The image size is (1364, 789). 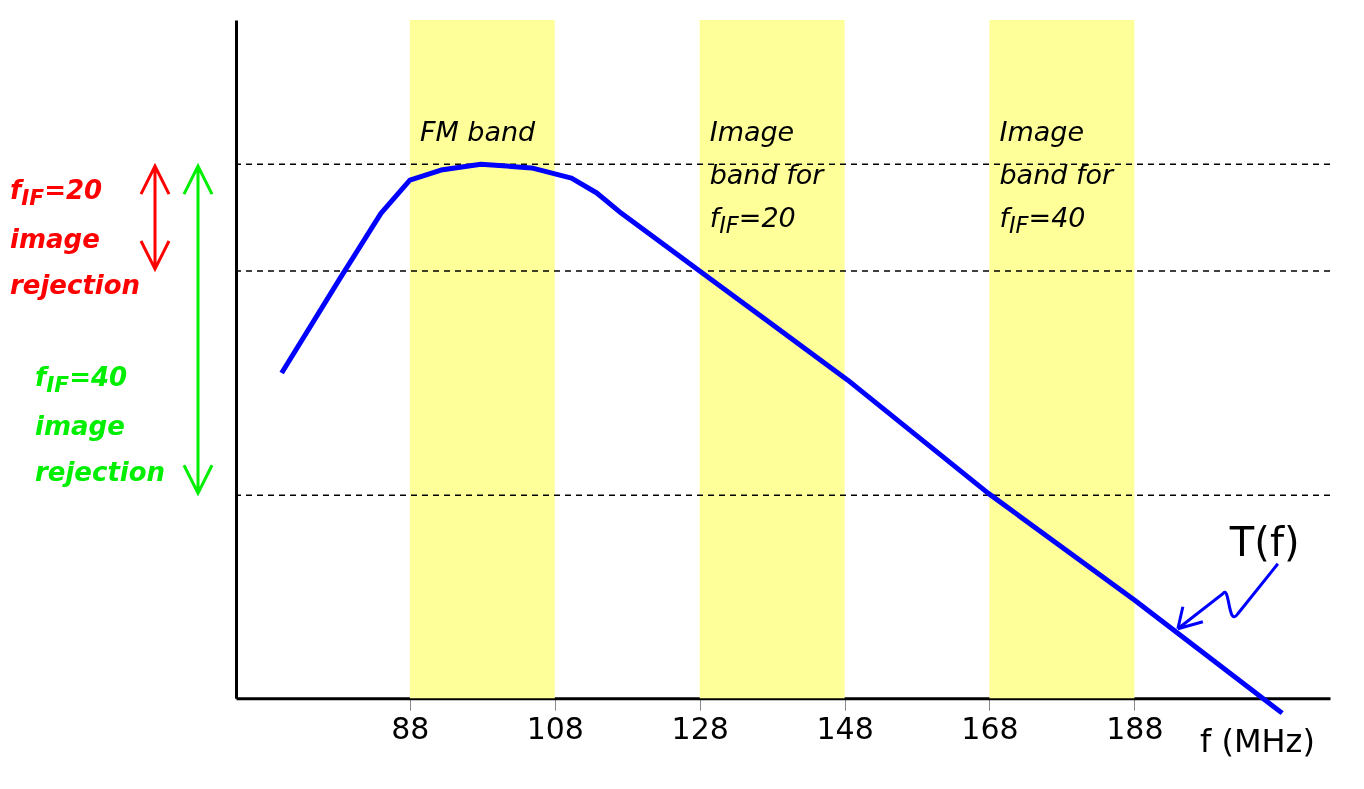 What do you see at coordinates (1264, 541) in the screenshot?
I see `annotation: T(f)` at bounding box center [1264, 541].